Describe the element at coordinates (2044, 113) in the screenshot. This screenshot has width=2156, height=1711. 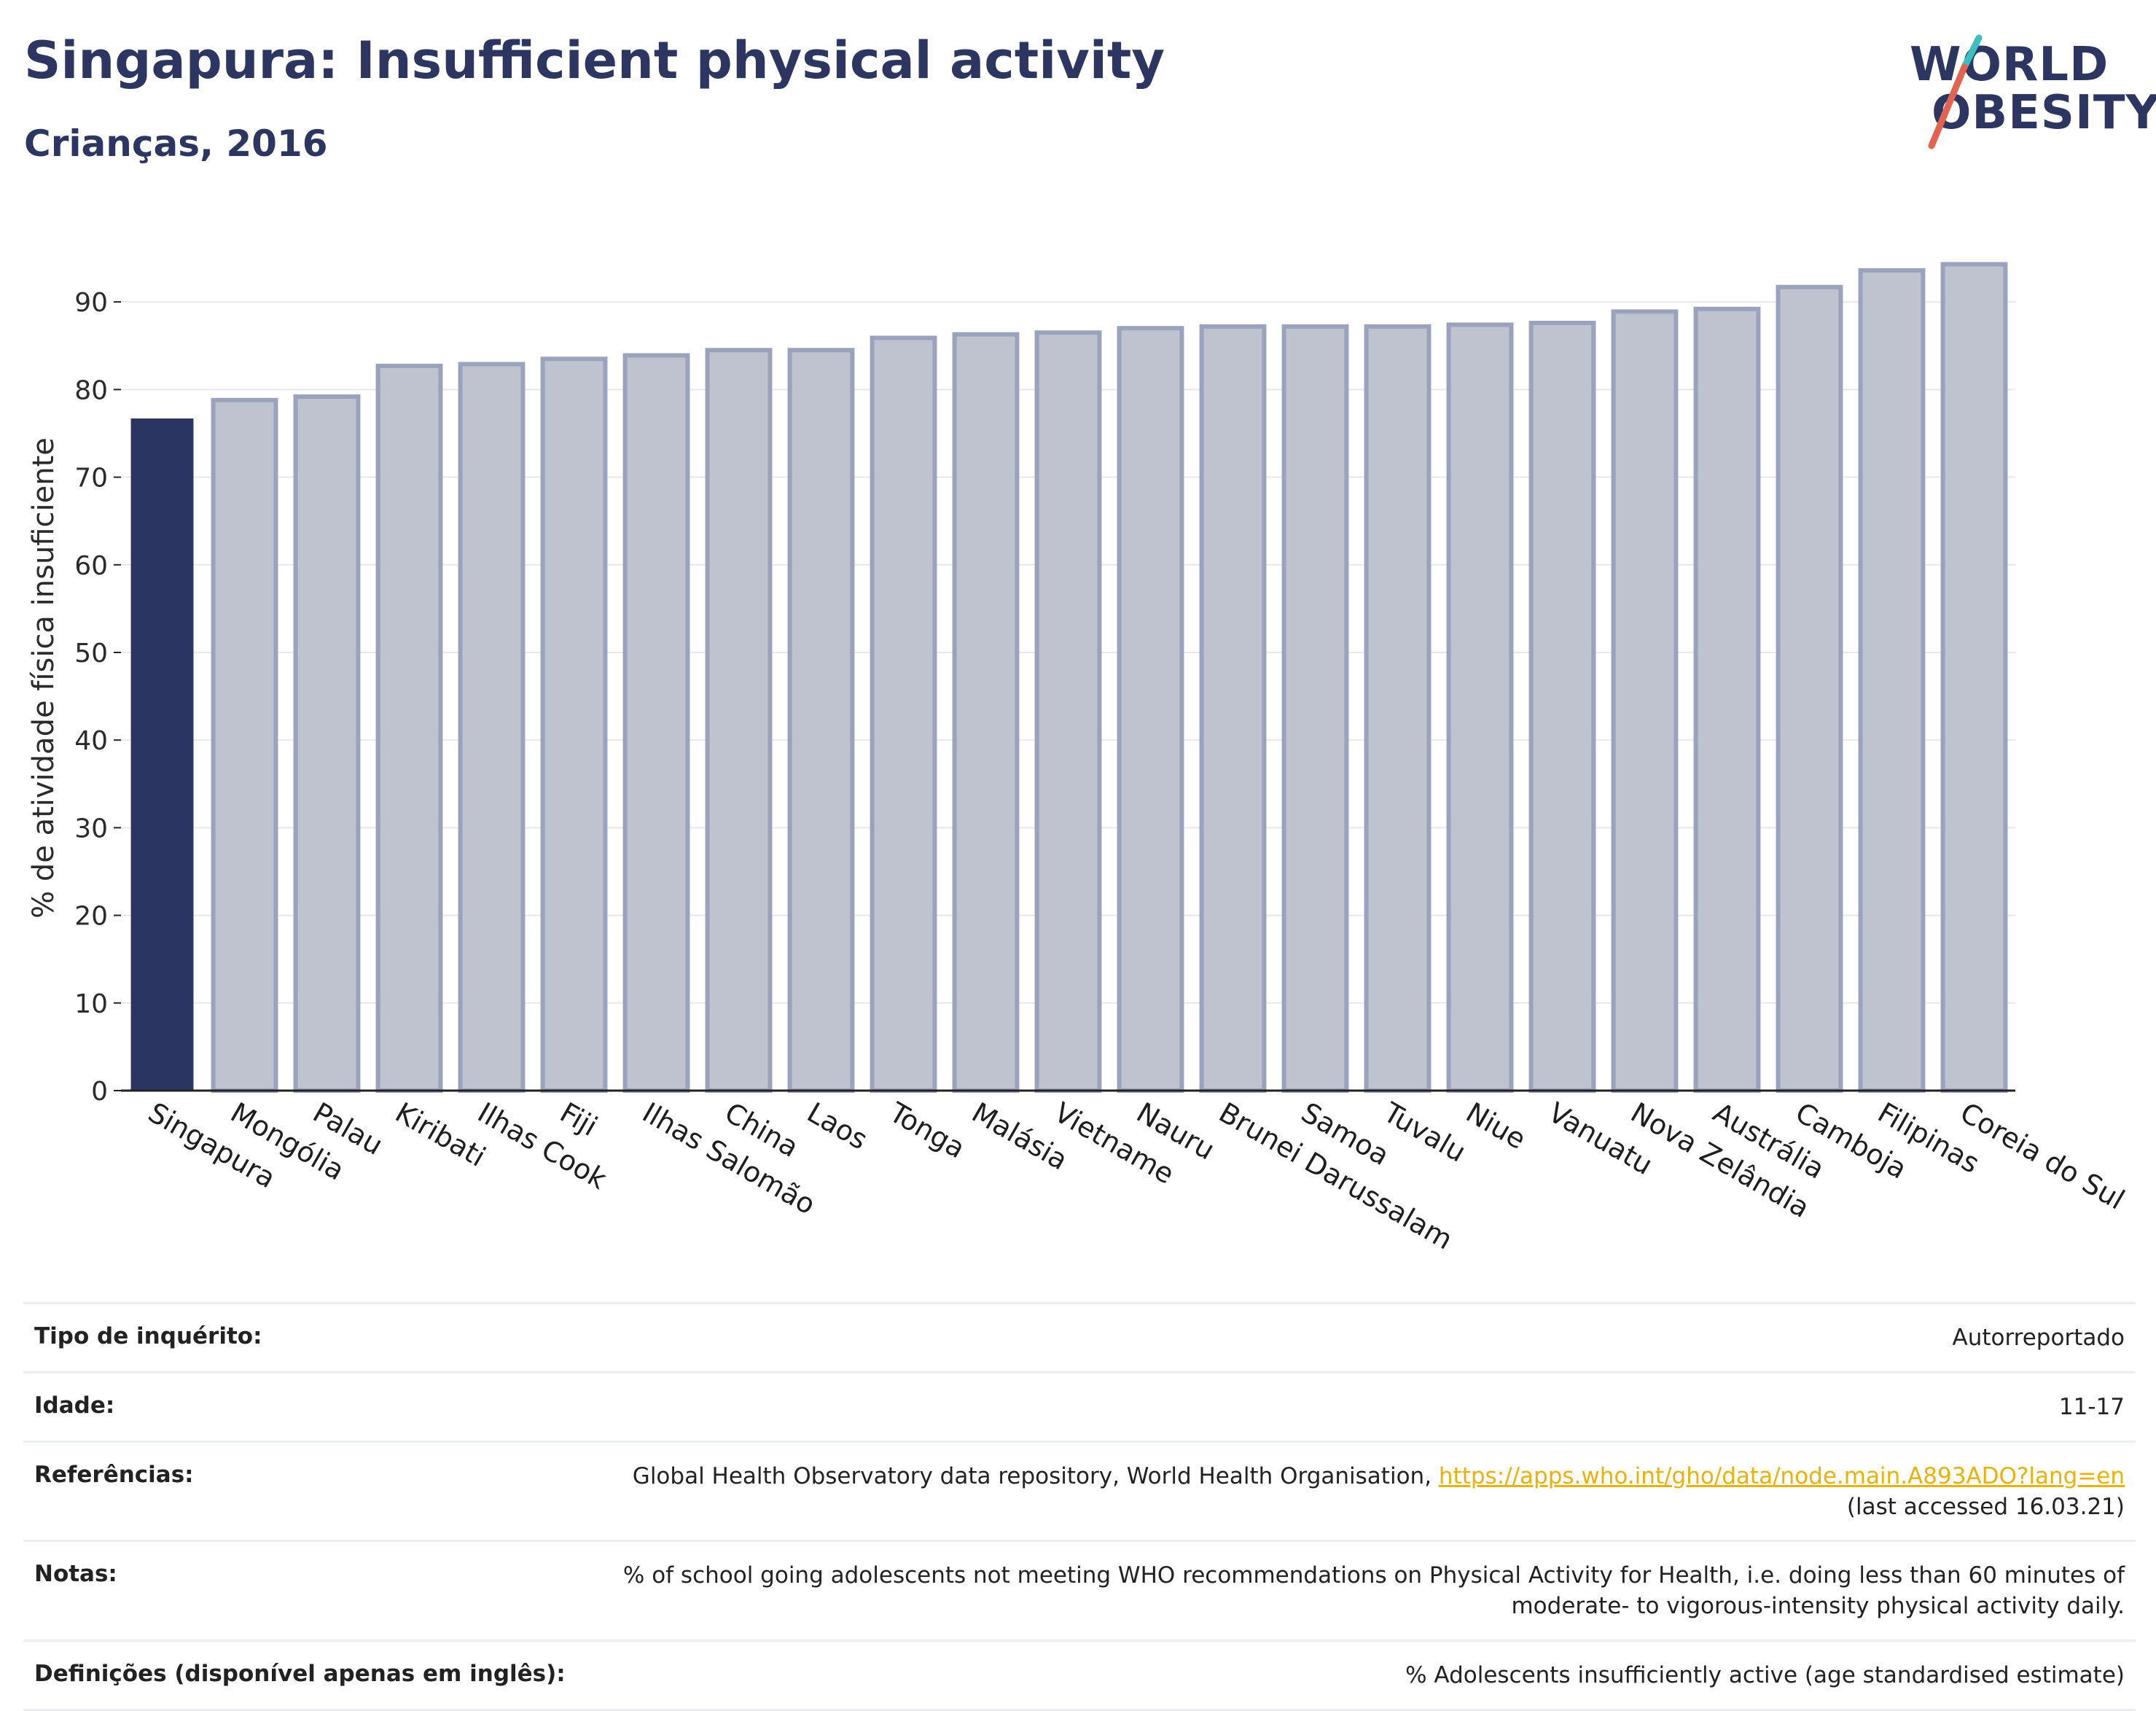
I see `logo-line-2: OBESITY` at that location.